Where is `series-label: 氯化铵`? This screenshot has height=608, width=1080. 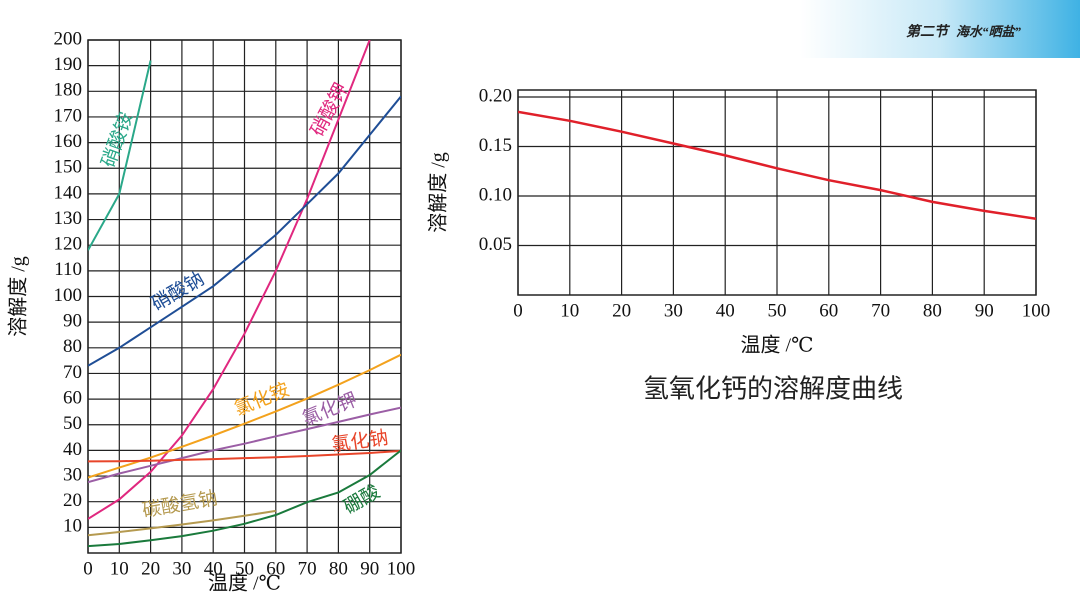 series-label: 氯化铵 is located at coordinates (261, 400).